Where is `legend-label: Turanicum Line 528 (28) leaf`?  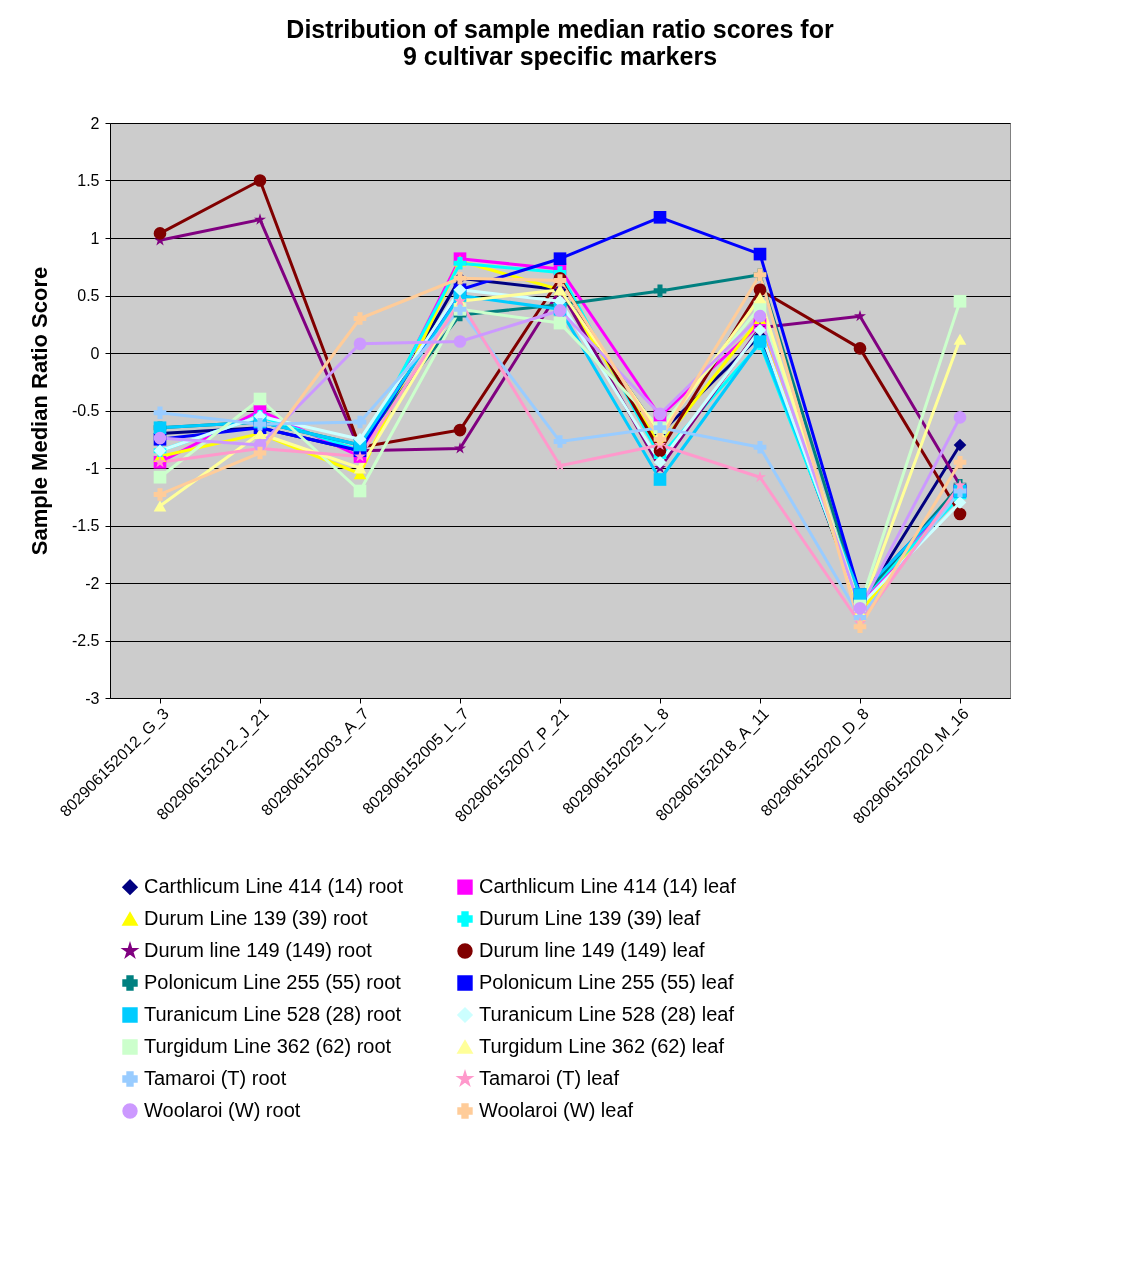
legend-label: Turanicum Line 528 (28) leaf is located at coordinates (607, 1014).